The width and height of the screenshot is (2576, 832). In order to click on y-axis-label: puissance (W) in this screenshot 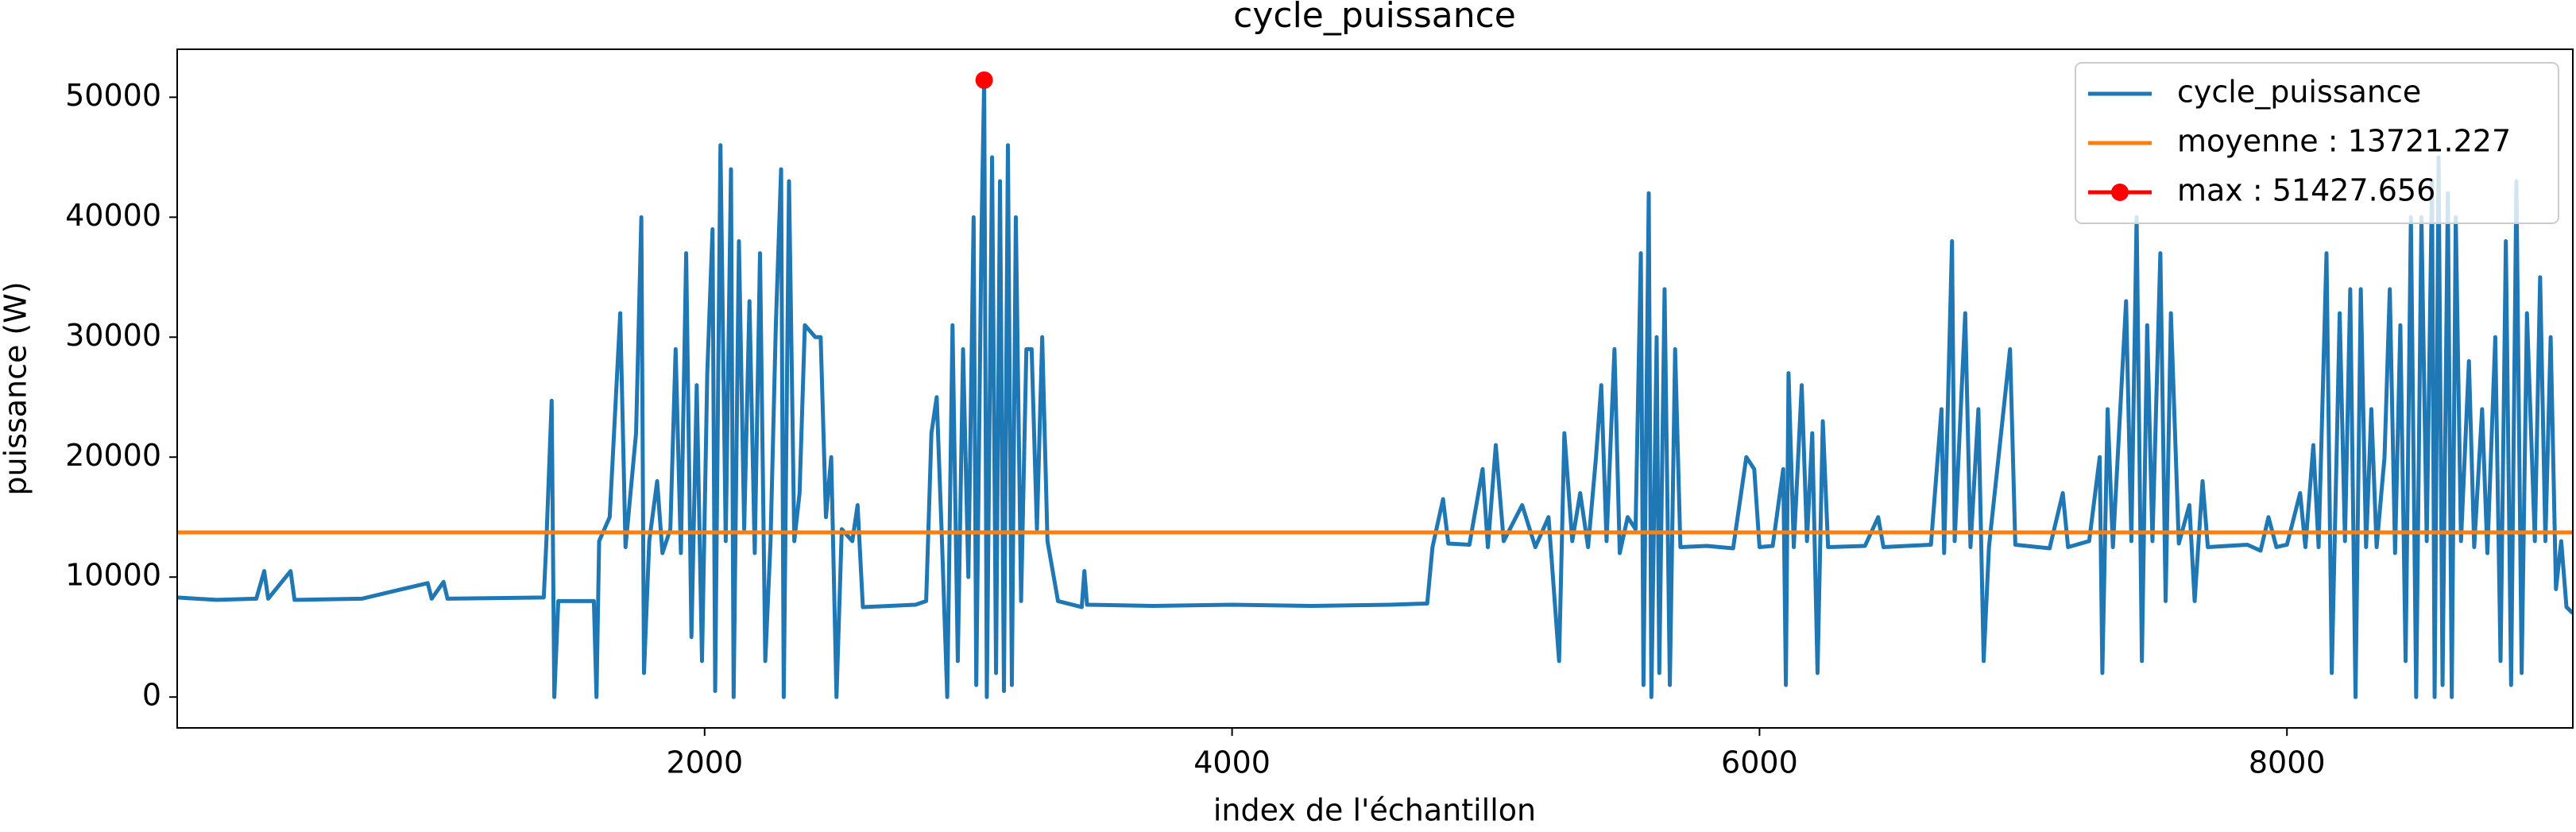, I will do `click(16, 388)`.